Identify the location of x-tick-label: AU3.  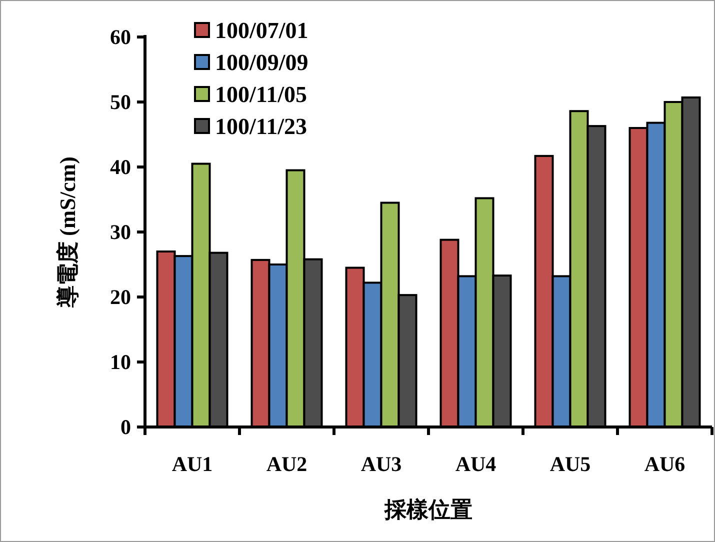
(381, 464).